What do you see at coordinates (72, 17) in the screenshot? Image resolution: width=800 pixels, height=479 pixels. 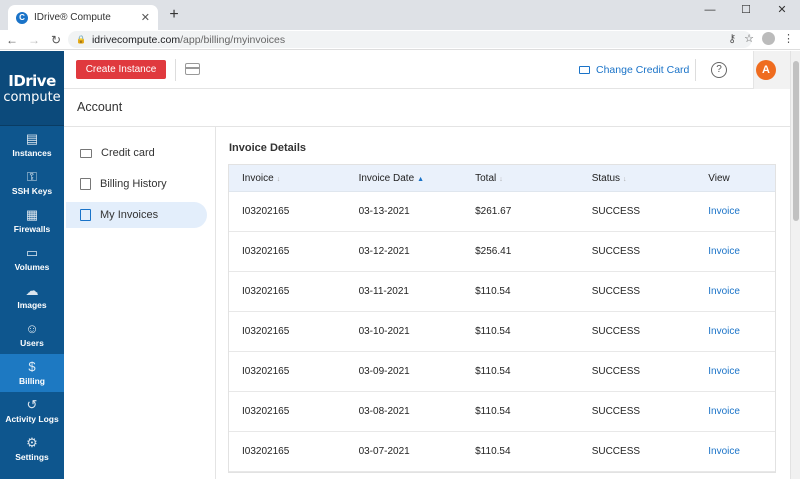 I see `tab-title: IDrive® Compute` at bounding box center [72, 17].